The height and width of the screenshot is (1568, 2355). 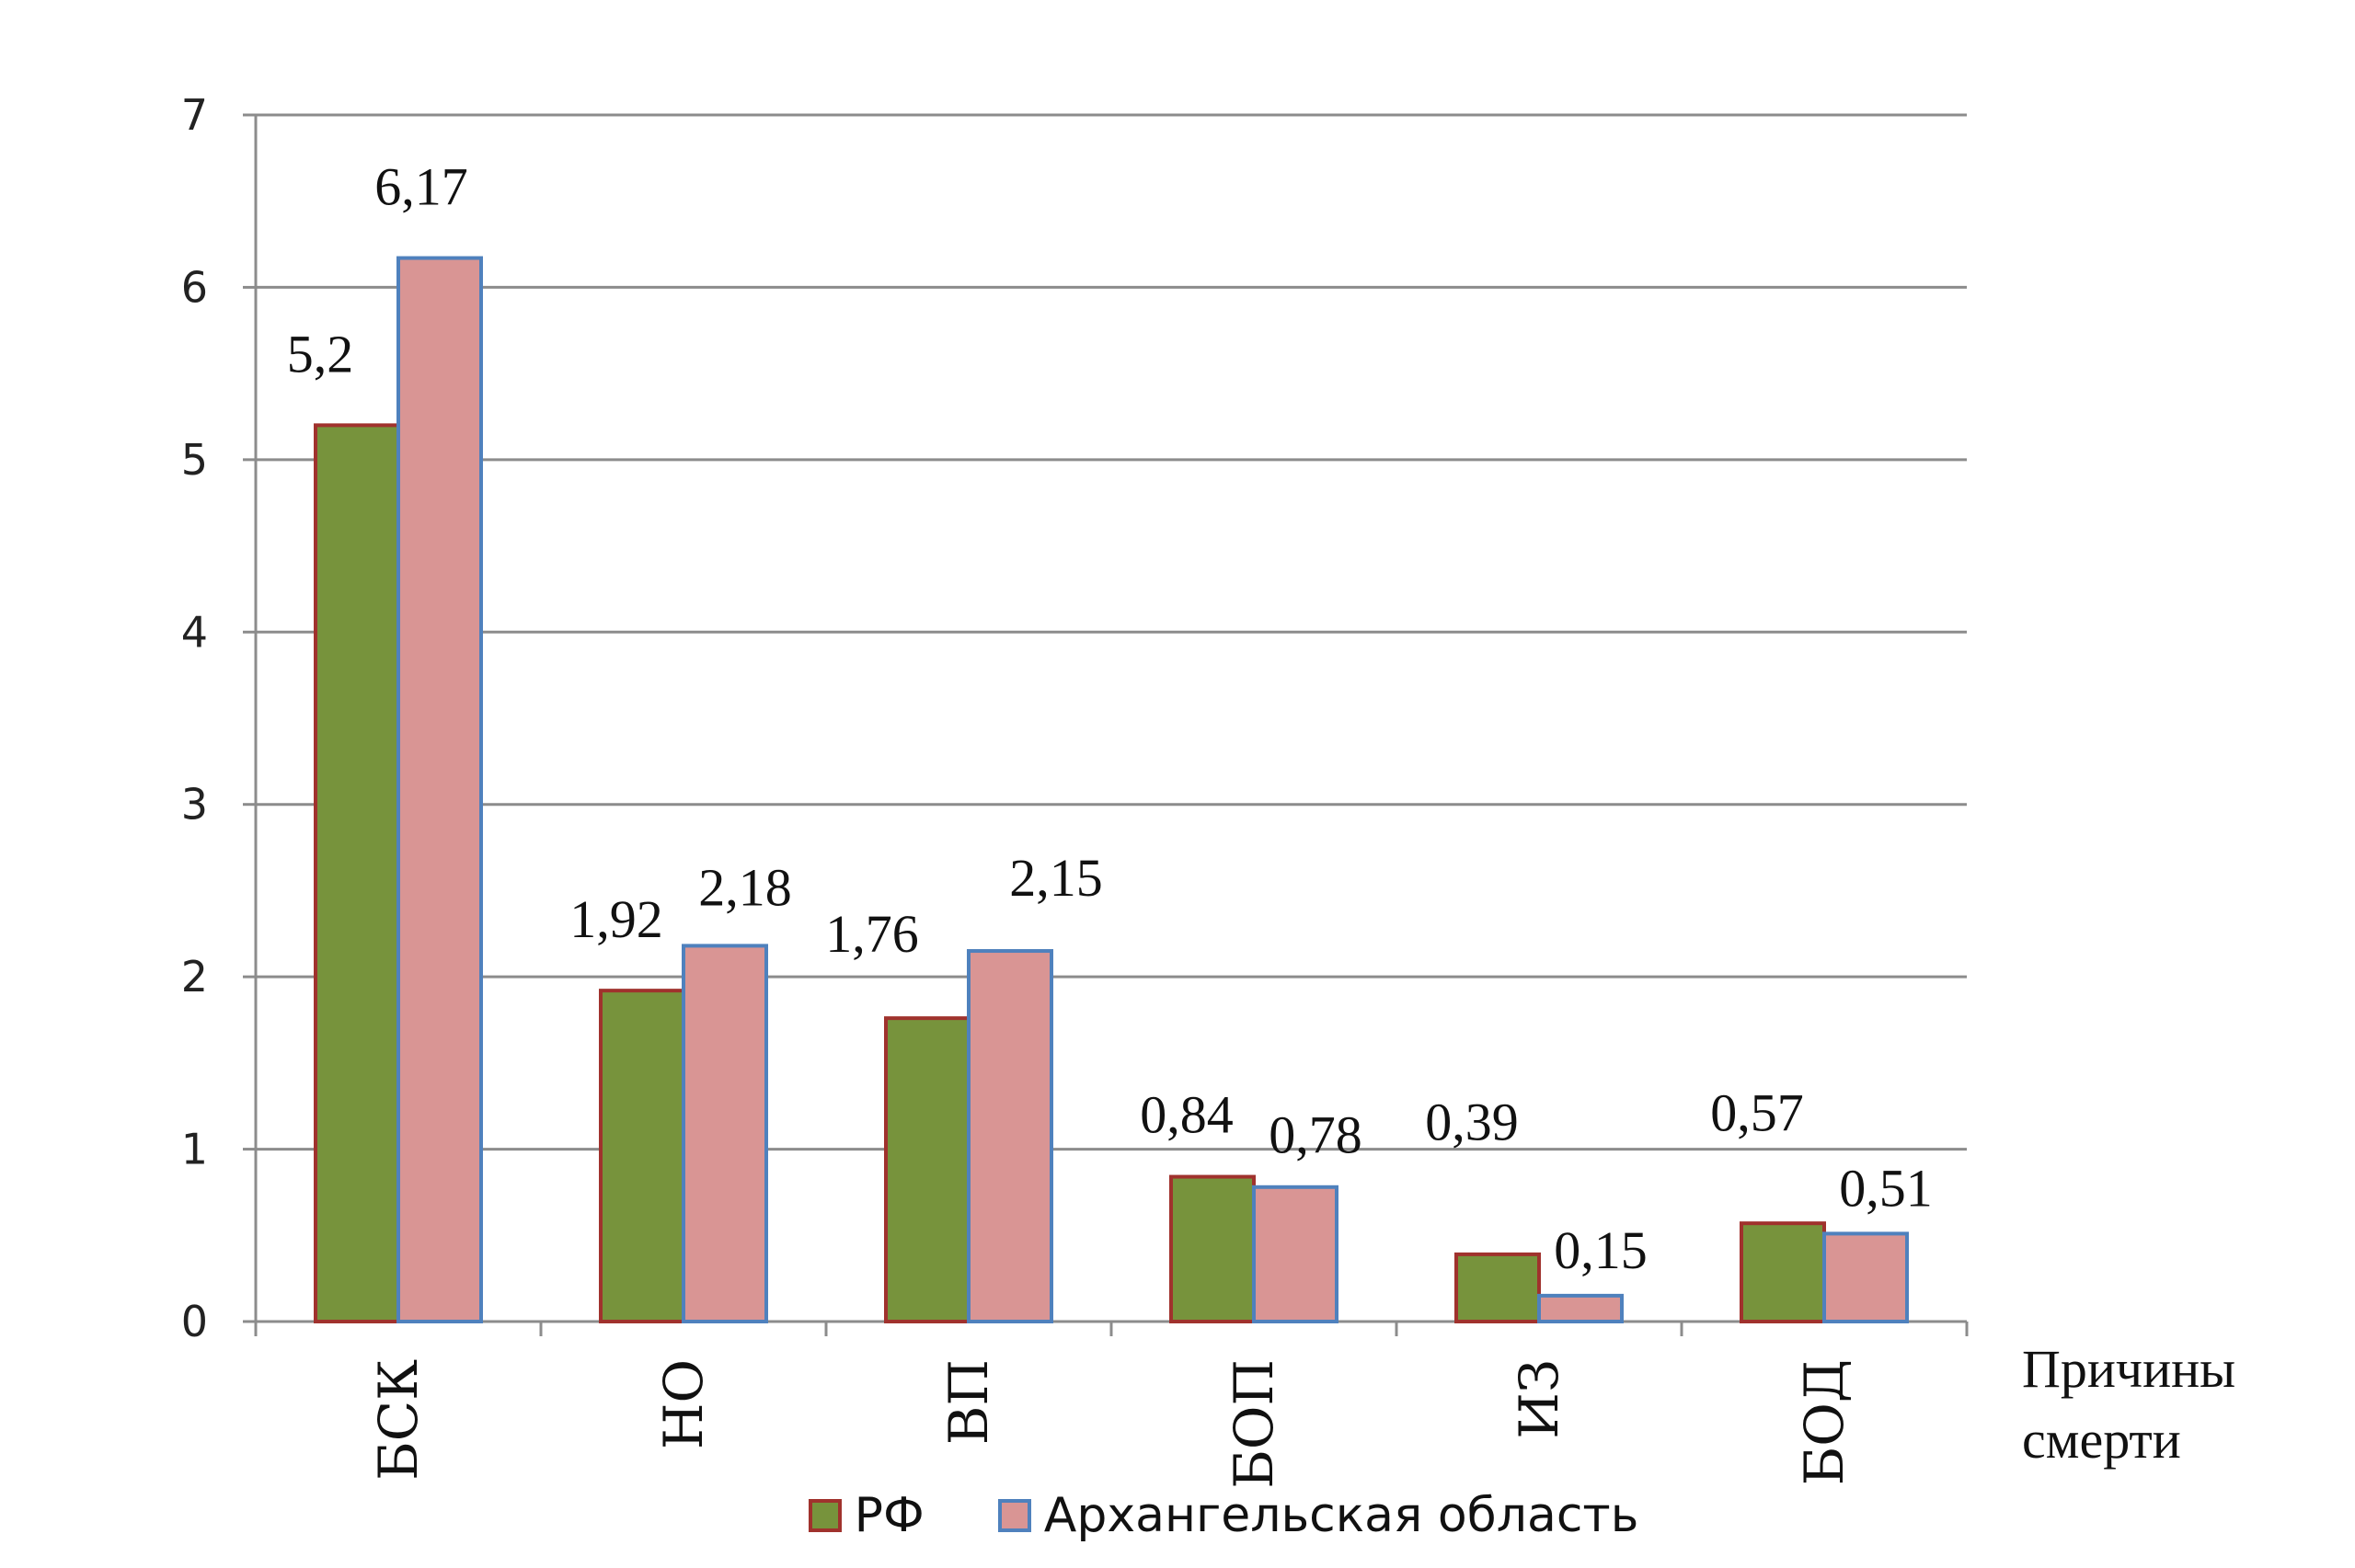 What do you see at coordinates (1187, 1115) in the screenshot?
I see `data-label-rf: 0,84` at bounding box center [1187, 1115].